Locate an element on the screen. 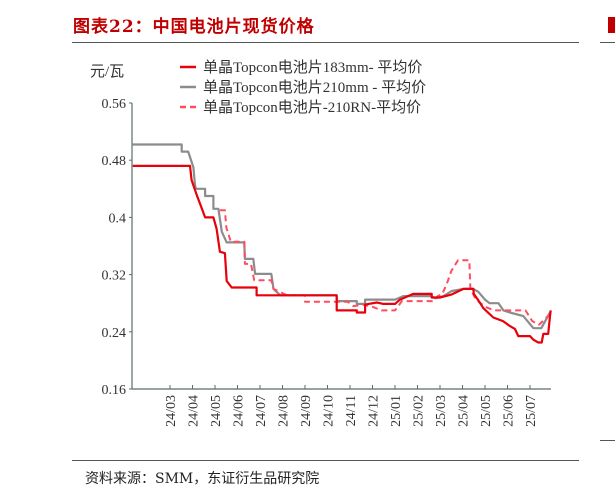 This screenshot has height=499, width=615. y-tick-label: 0.48 is located at coordinates (114, 161).